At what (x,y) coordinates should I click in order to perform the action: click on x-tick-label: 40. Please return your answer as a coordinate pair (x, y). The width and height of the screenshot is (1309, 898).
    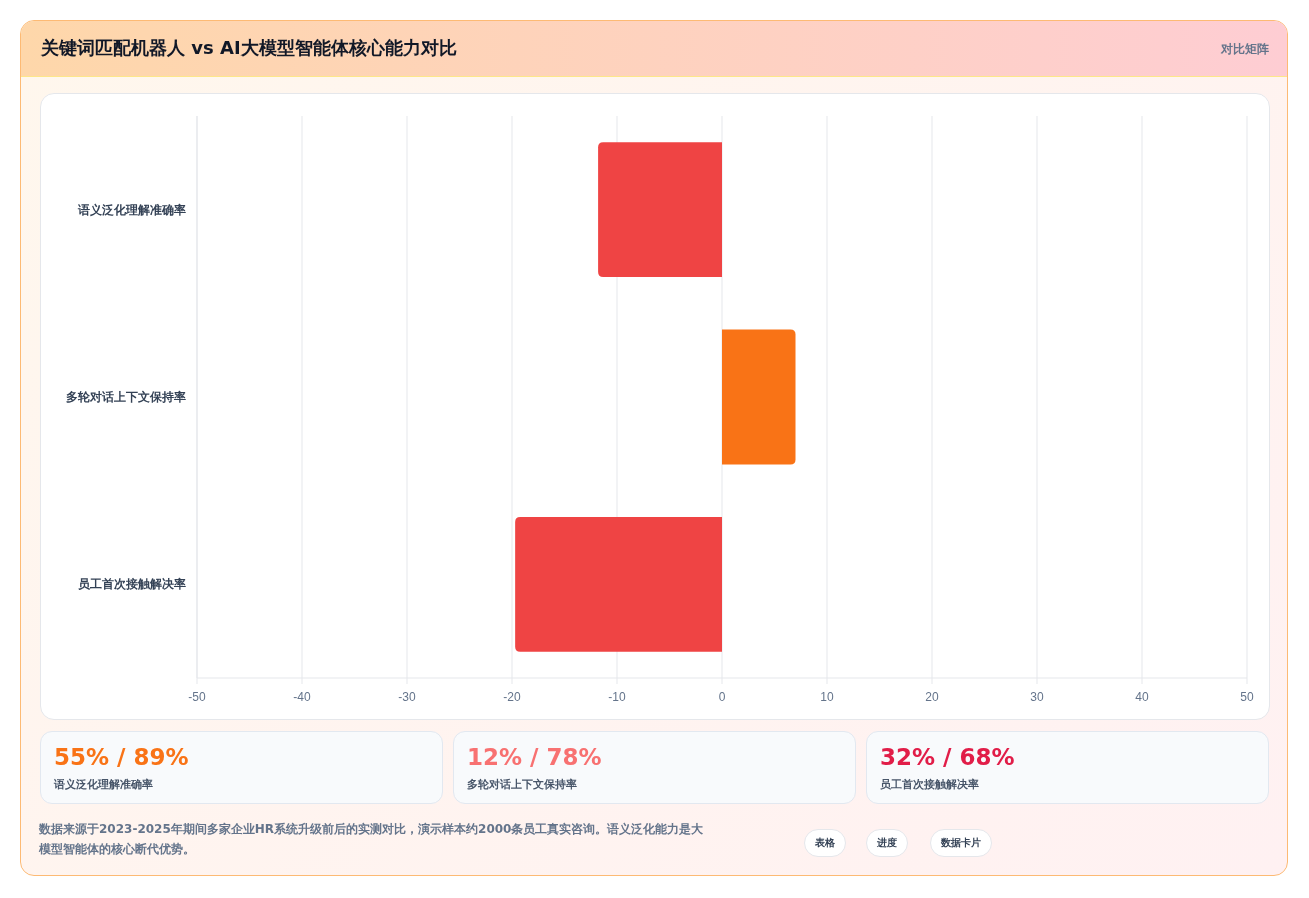
    Looking at the image, I should click on (1142, 697).